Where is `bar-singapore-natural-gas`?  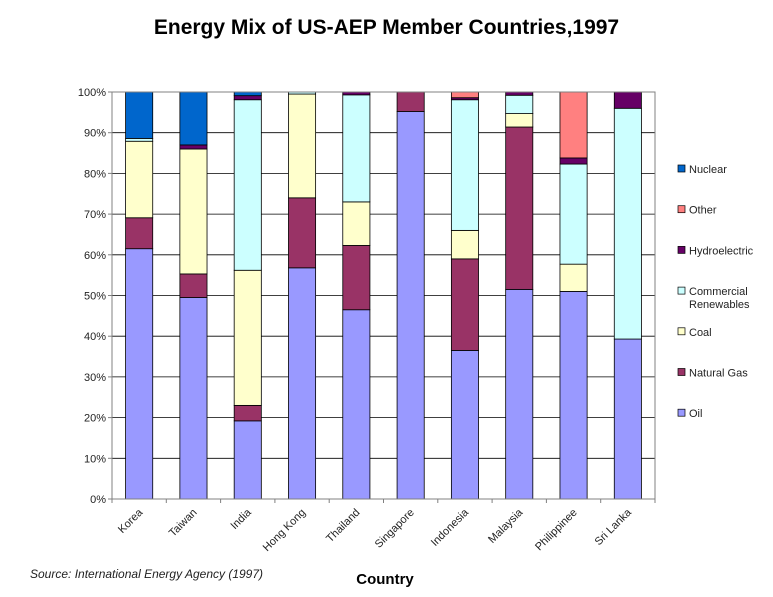
bar-singapore-natural-gas is located at coordinates (410, 101).